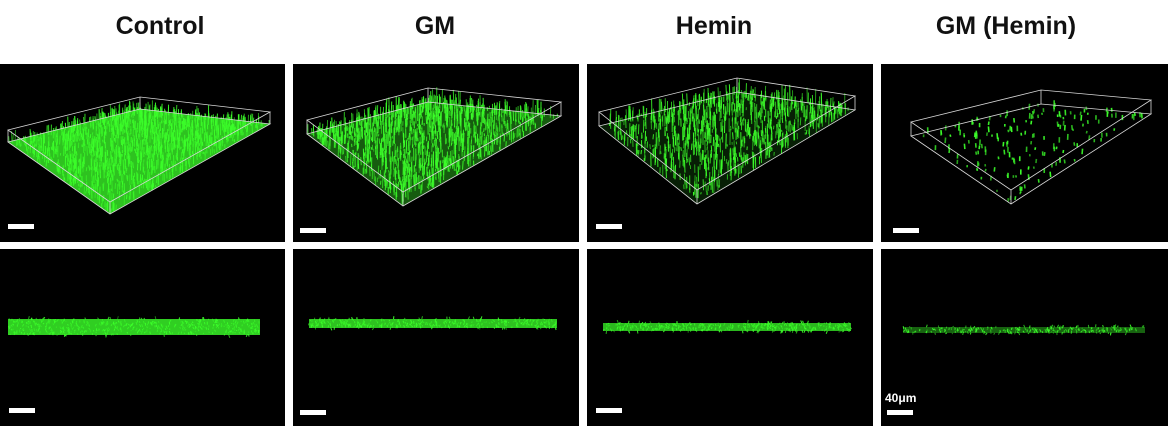 The height and width of the screenshot is (426, 1168). I want to click on panel-gm-hemin-side: 40μm, so click(1024, 337).